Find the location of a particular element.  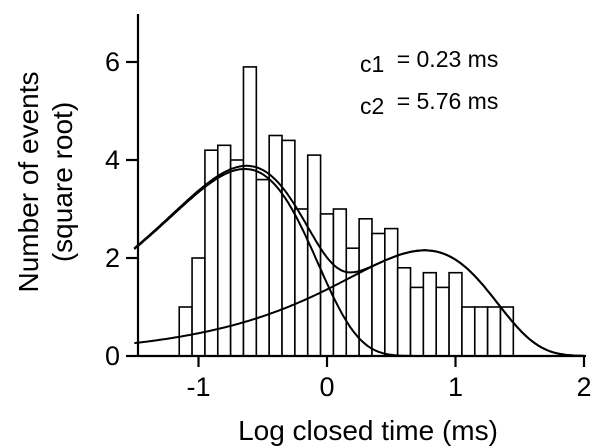

annotation-c2-value: = 5.76 ms is located at coordinates (448, 101).